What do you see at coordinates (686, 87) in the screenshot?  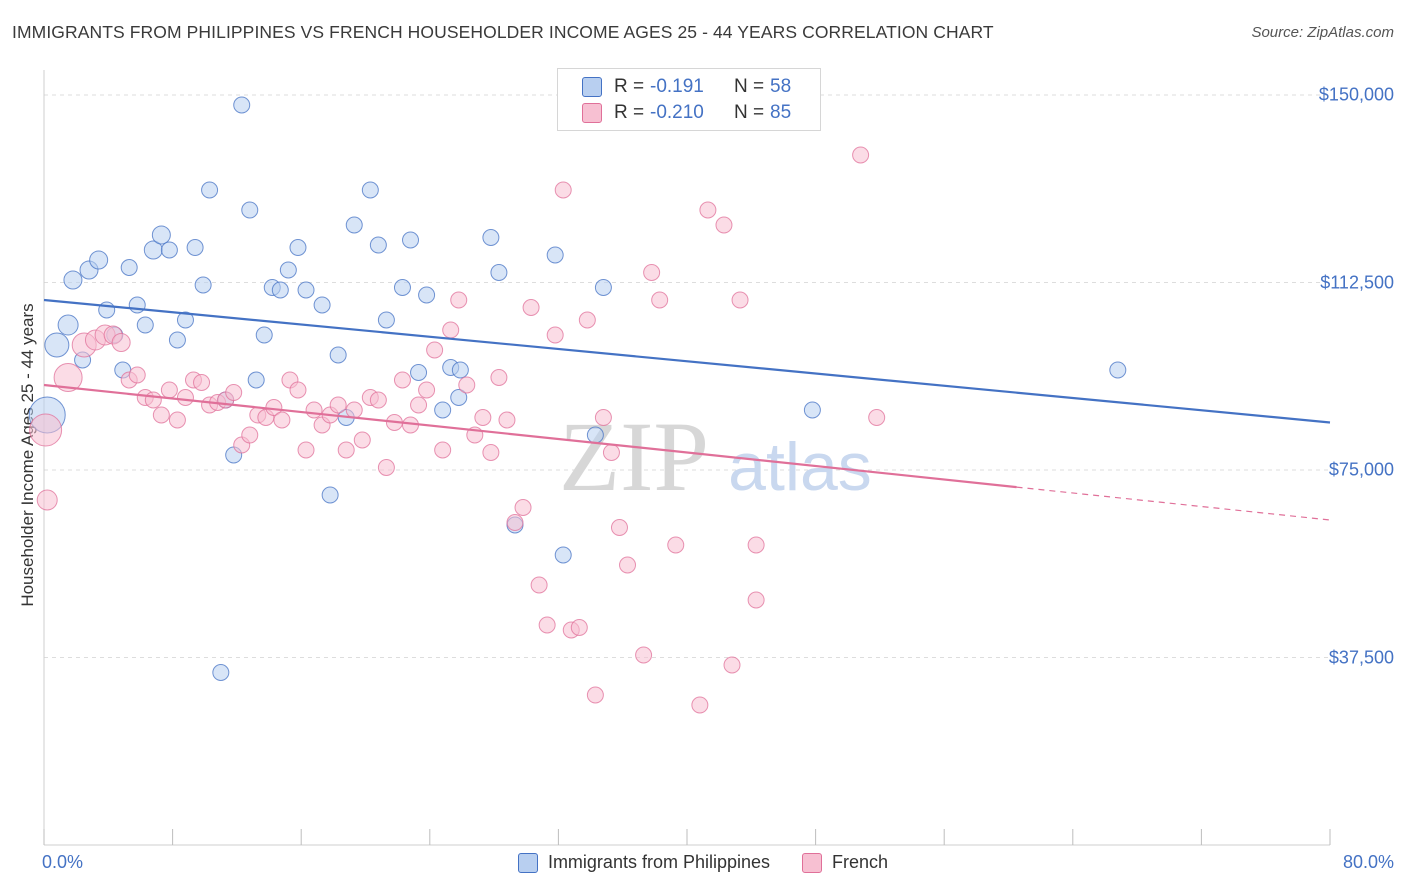 I see `stats-legend-row-philippines: R = -0.191 N = 58` at bounding box center [686, 87].